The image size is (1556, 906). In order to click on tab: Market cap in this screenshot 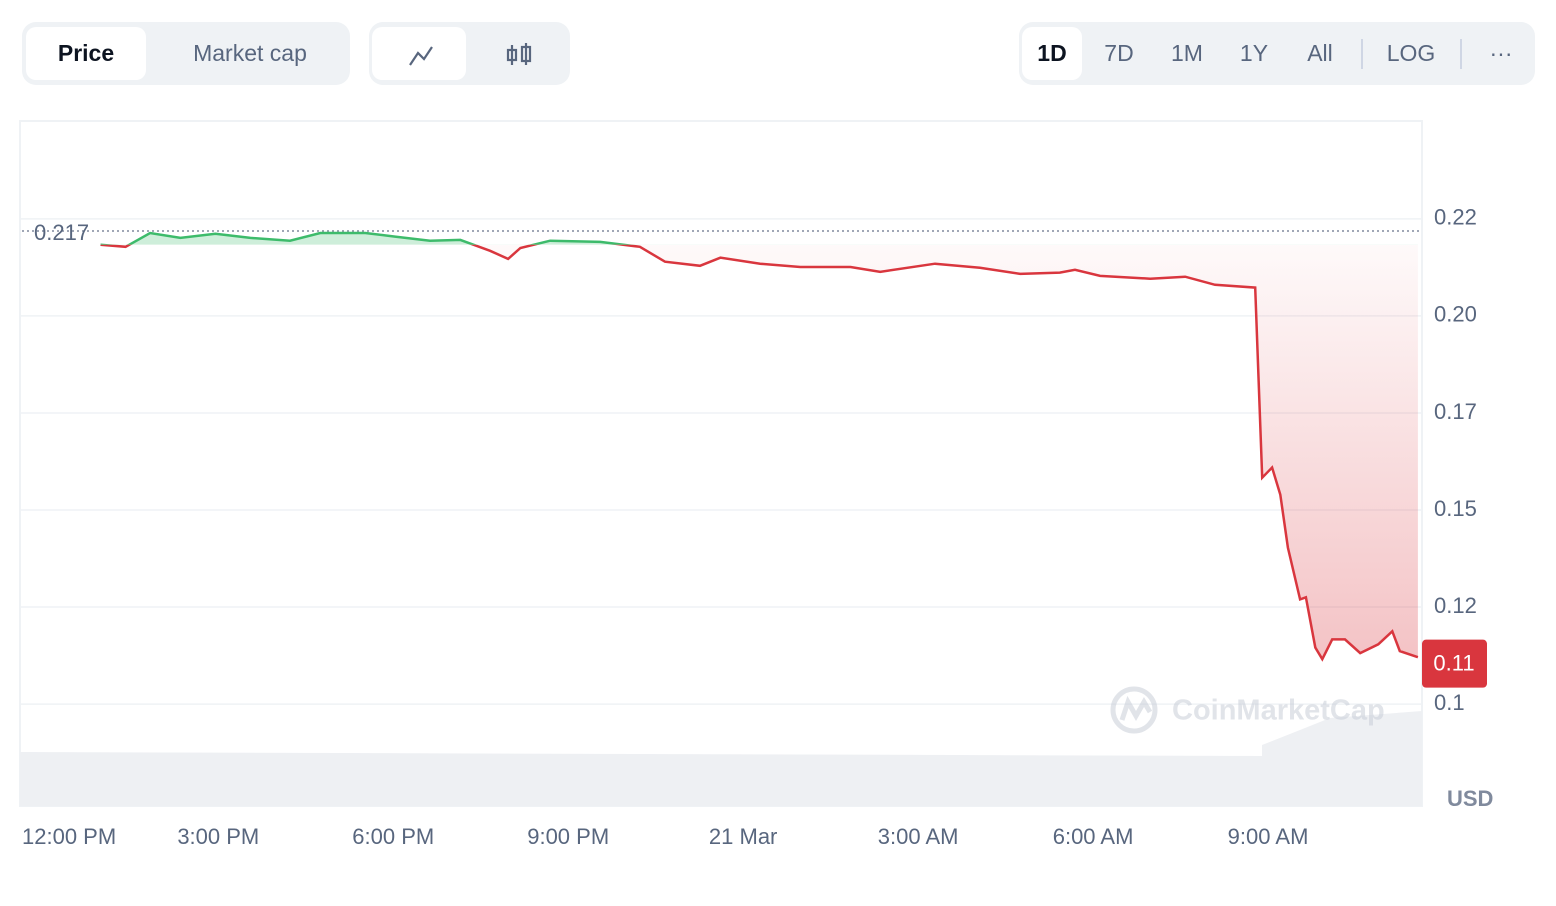, I will do `click(250, 53)`.